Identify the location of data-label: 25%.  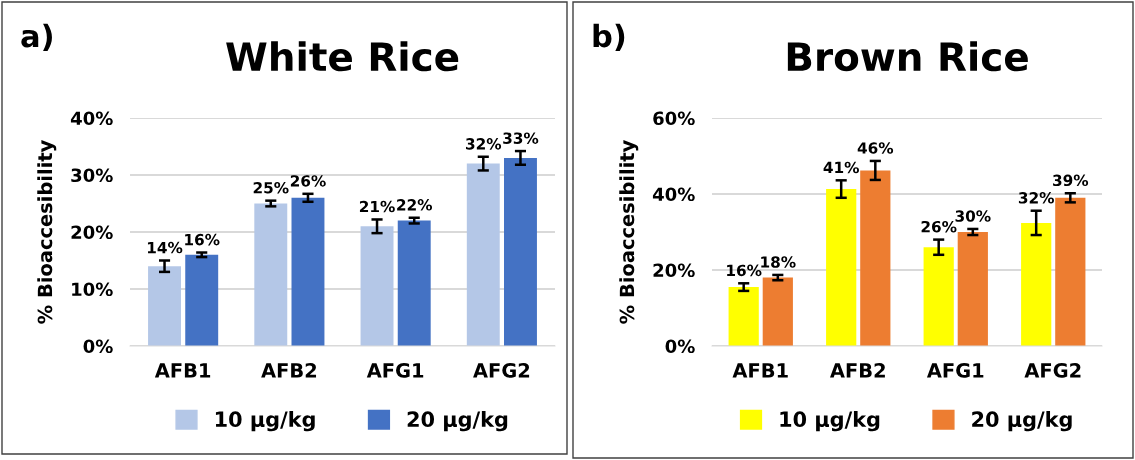
(271, 187).